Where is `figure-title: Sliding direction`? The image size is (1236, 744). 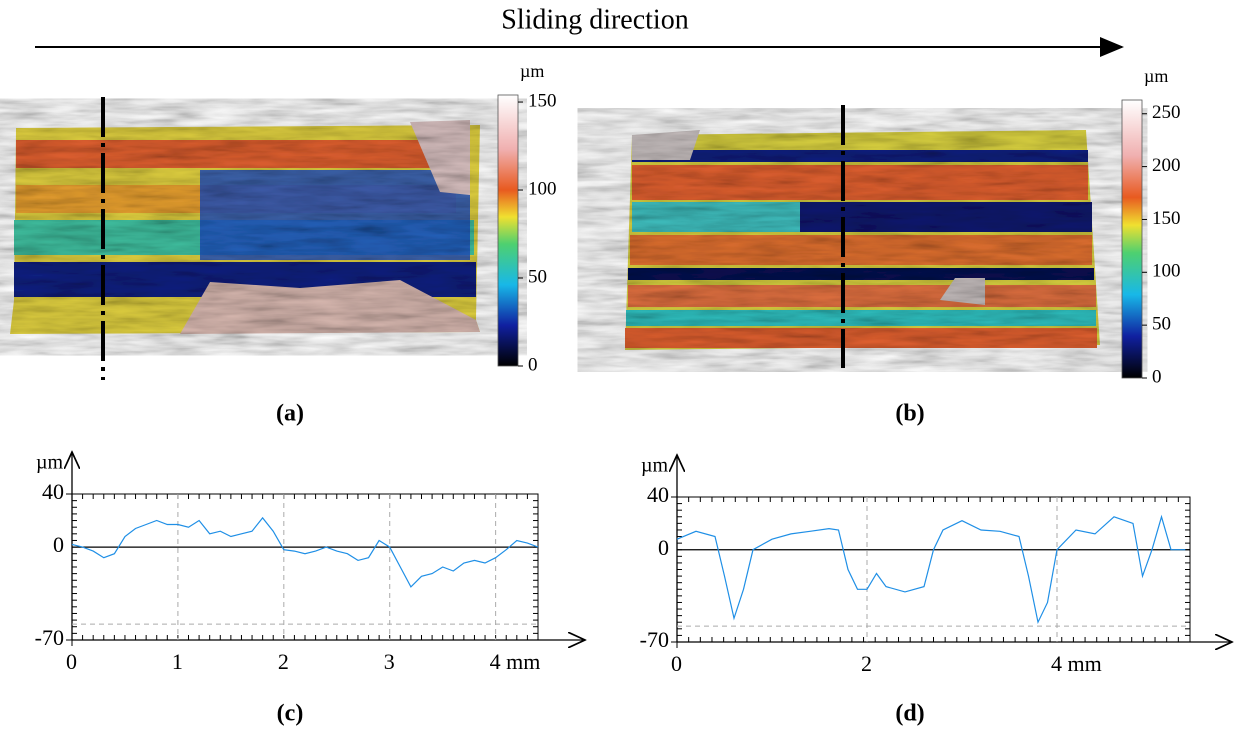 figure-title: Sliding direction is located at coordinates (594, 19).